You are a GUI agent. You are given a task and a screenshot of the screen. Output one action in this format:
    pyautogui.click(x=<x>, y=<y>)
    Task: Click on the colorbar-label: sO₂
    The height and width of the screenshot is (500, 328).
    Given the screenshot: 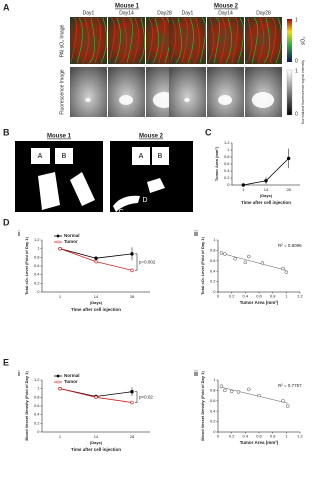 What is the action you would take?
    pyautogui.click(x=303, y=41)
    